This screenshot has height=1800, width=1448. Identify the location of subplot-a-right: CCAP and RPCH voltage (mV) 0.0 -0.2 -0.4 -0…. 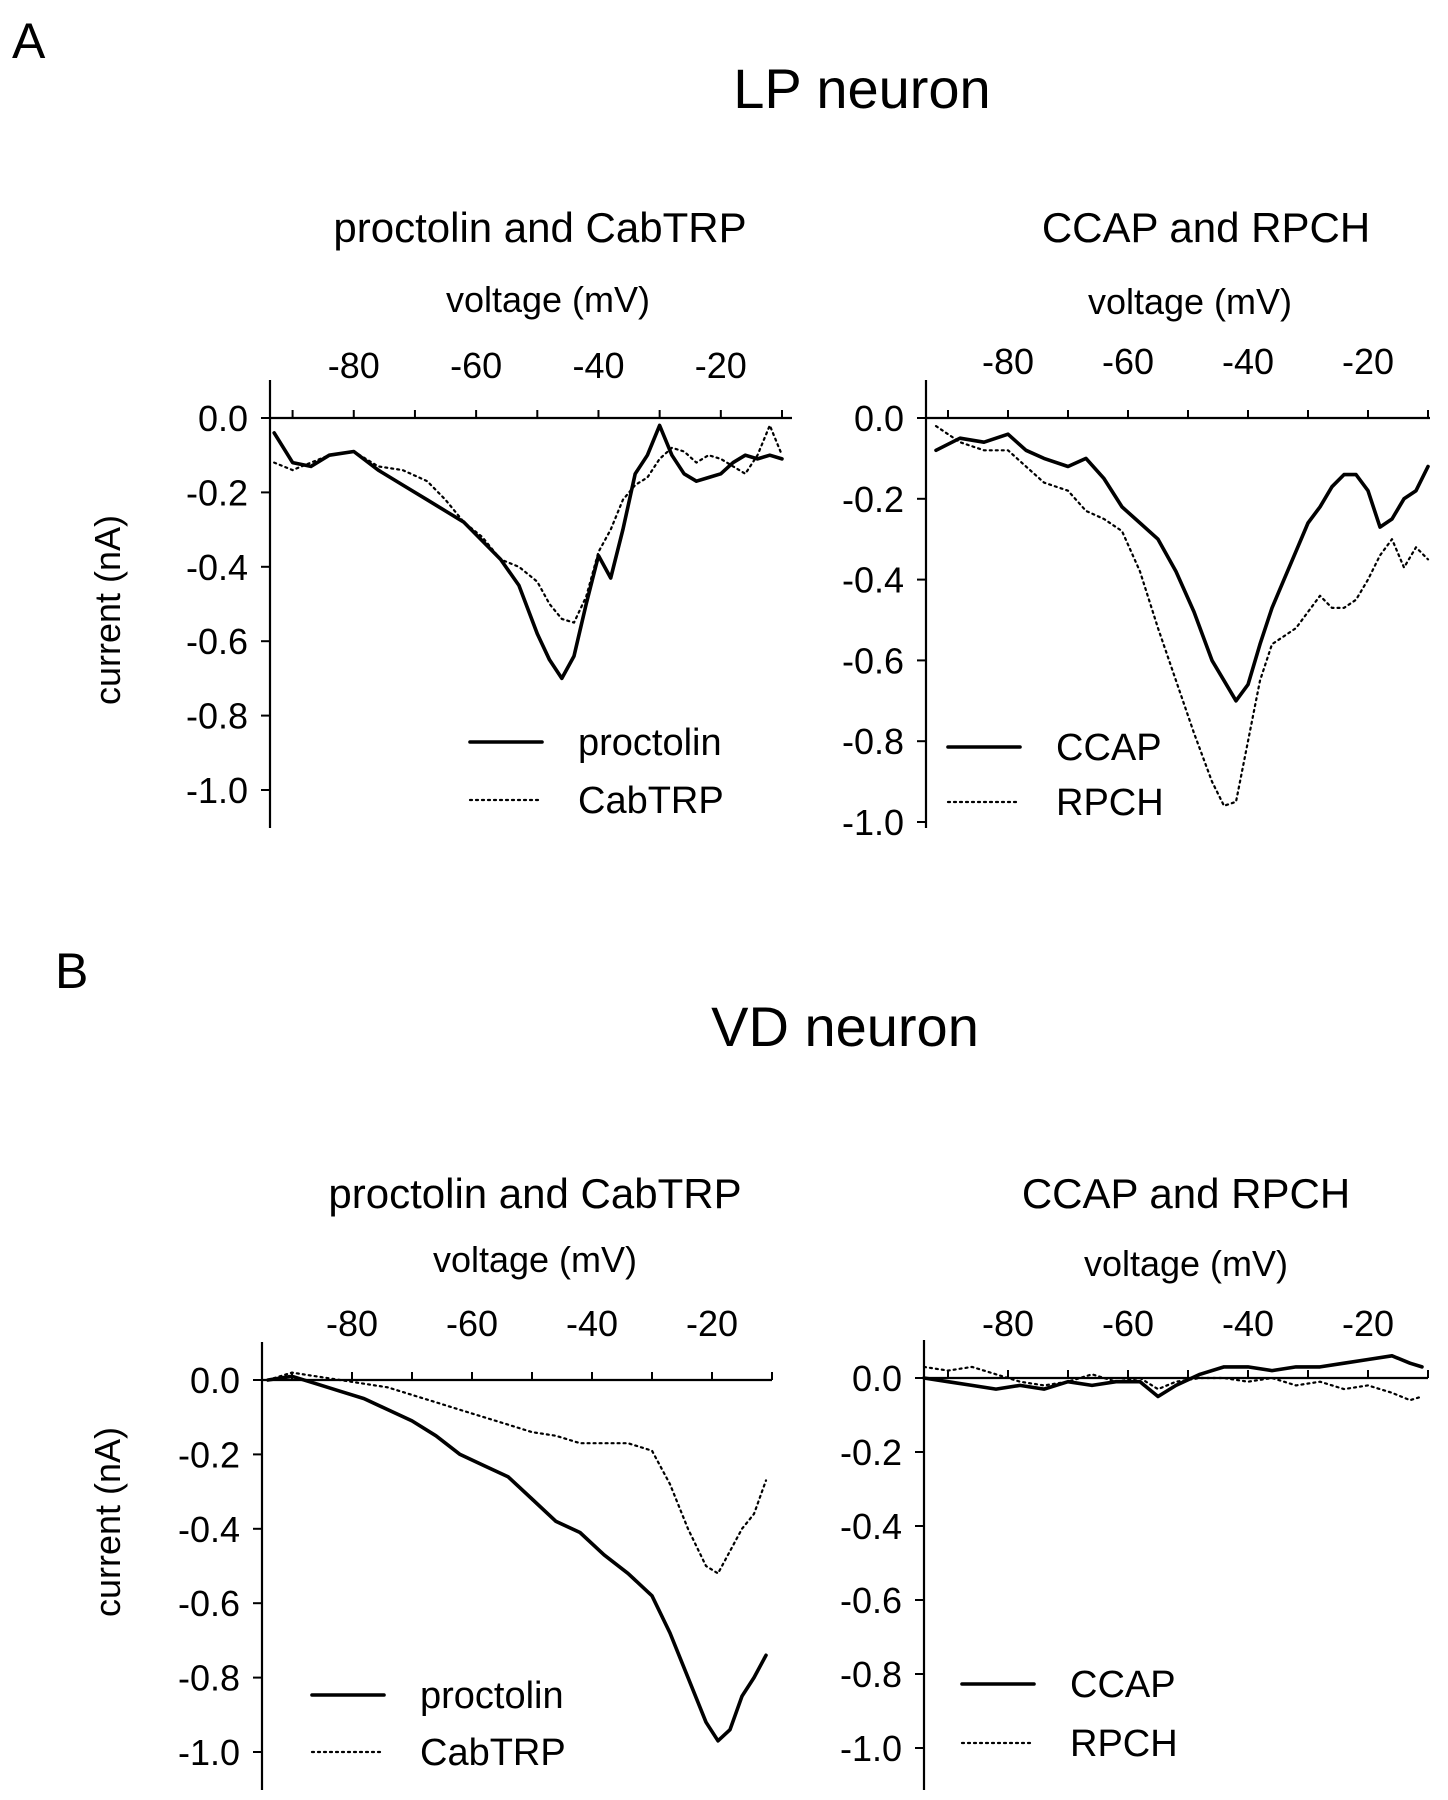
(1136, 523).